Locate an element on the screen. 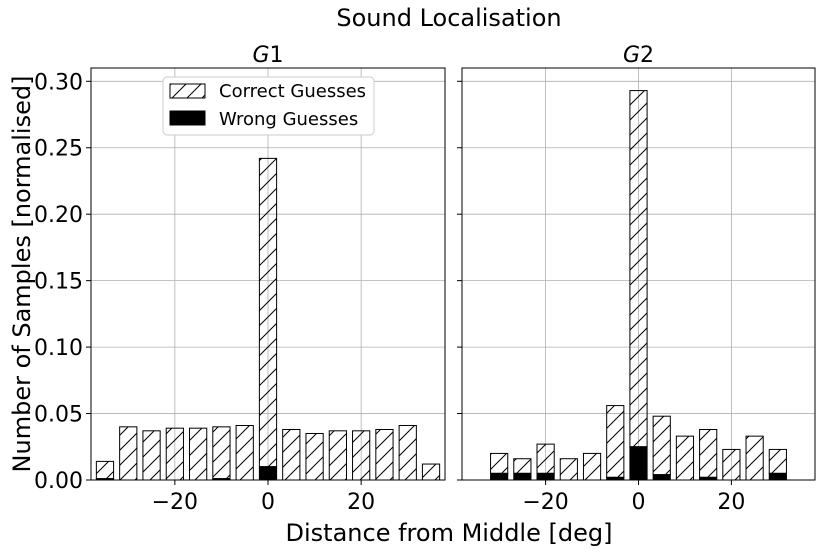 The image size is (830, 552). y-axis-label: Number of Samples [normalised] is located at coordinates (22, 274).